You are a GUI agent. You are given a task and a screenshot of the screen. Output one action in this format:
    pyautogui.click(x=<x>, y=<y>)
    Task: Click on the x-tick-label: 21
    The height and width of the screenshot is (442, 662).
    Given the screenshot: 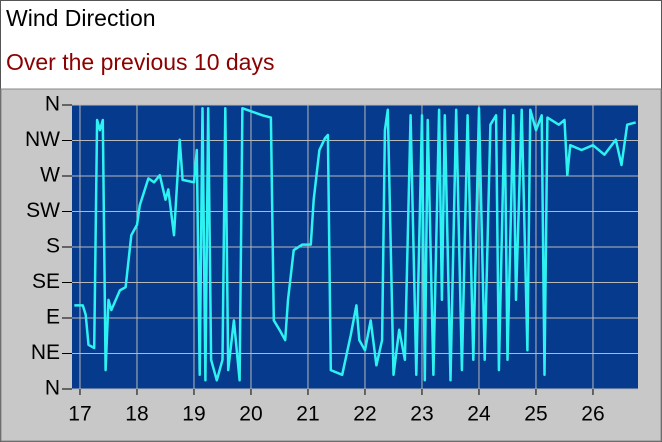 What is the action you would take?
    pyautogui.click(x=307, y=414)
    